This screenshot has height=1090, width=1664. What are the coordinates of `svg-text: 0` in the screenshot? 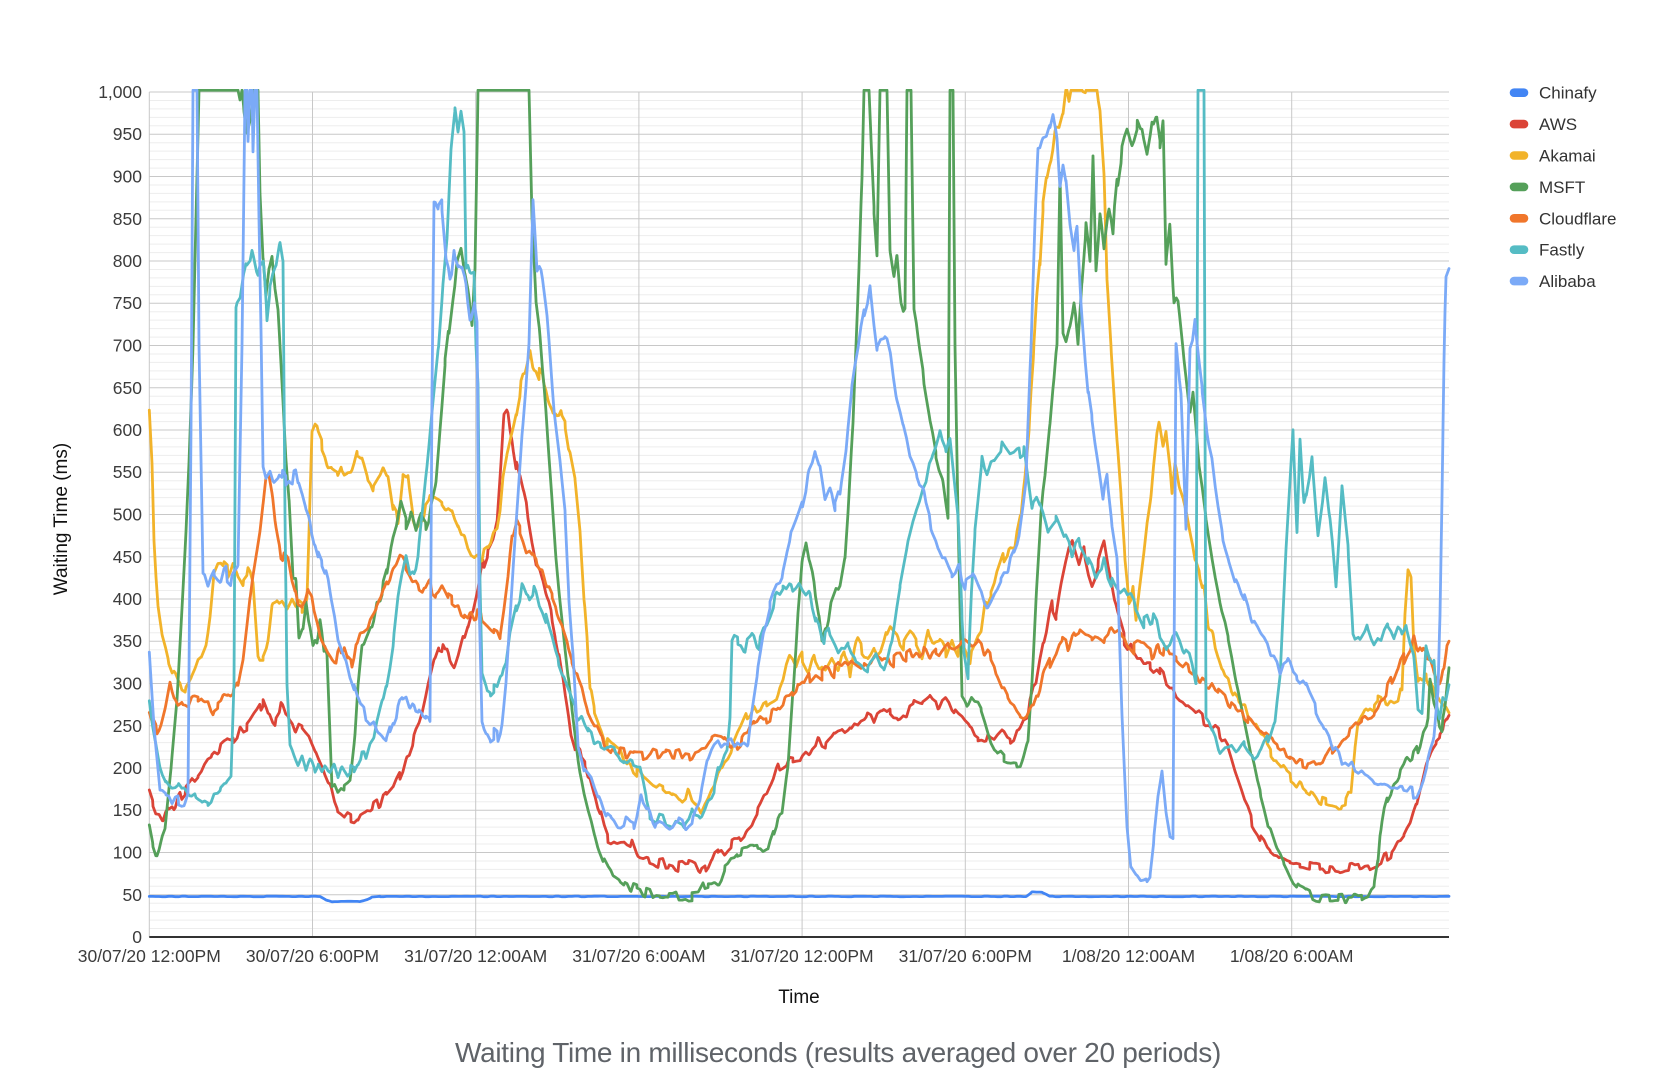 It's located at (137, 937).